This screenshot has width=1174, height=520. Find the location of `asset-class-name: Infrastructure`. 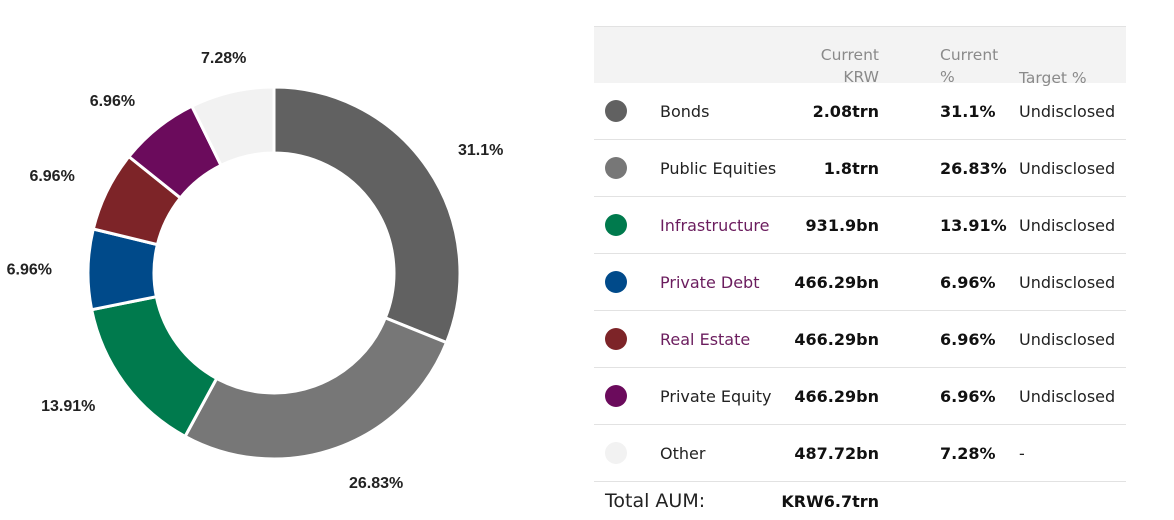

asset-class-name: Infrastructure is located at coordinates (715, 225).